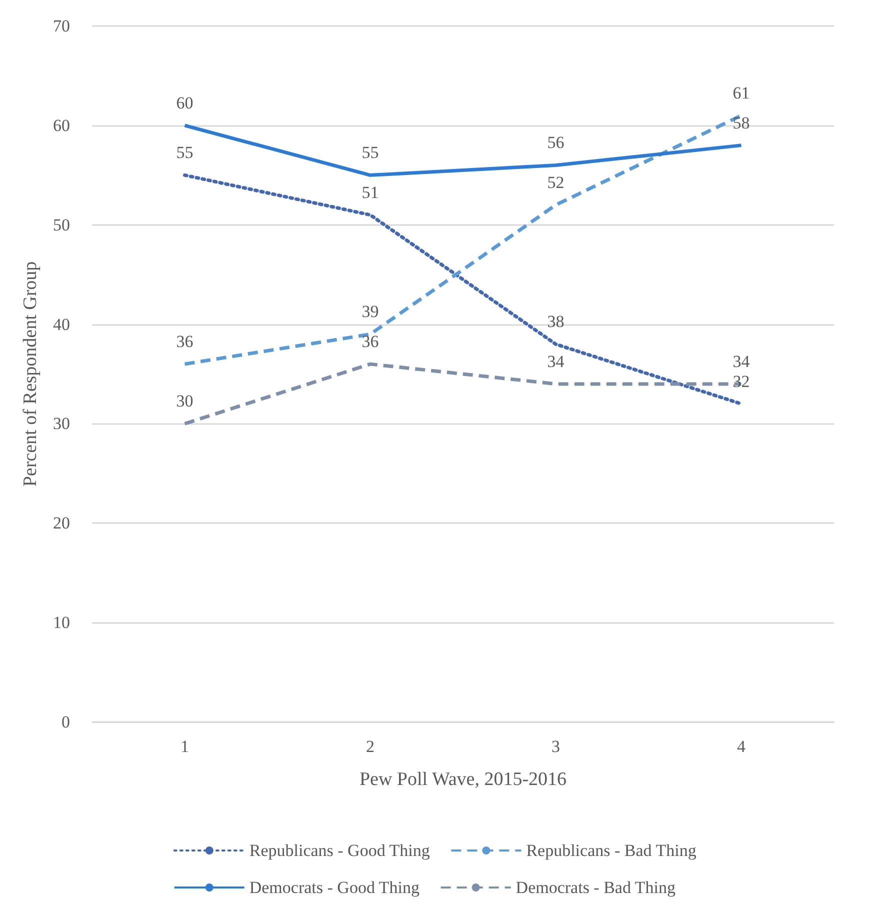  What do you see at coordinates (61, 523) in the screenshot?
I see `y-tick-label: 20` at bounding box center [61, 523].